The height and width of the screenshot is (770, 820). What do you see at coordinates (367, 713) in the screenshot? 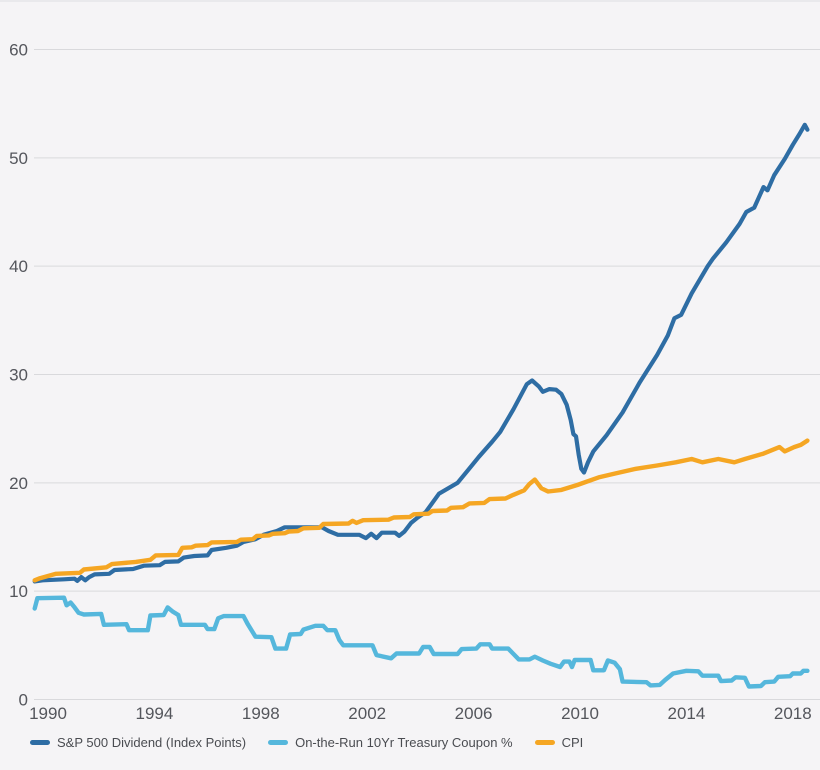
I see `x-tick-label: 2002` at bounding box center [367, 713].